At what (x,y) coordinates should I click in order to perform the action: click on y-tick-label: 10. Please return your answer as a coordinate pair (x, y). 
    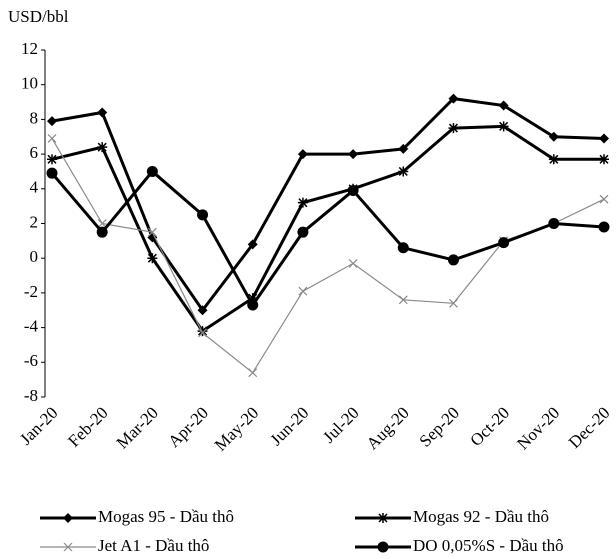
    Looking at the image, I should click on (29, 83).